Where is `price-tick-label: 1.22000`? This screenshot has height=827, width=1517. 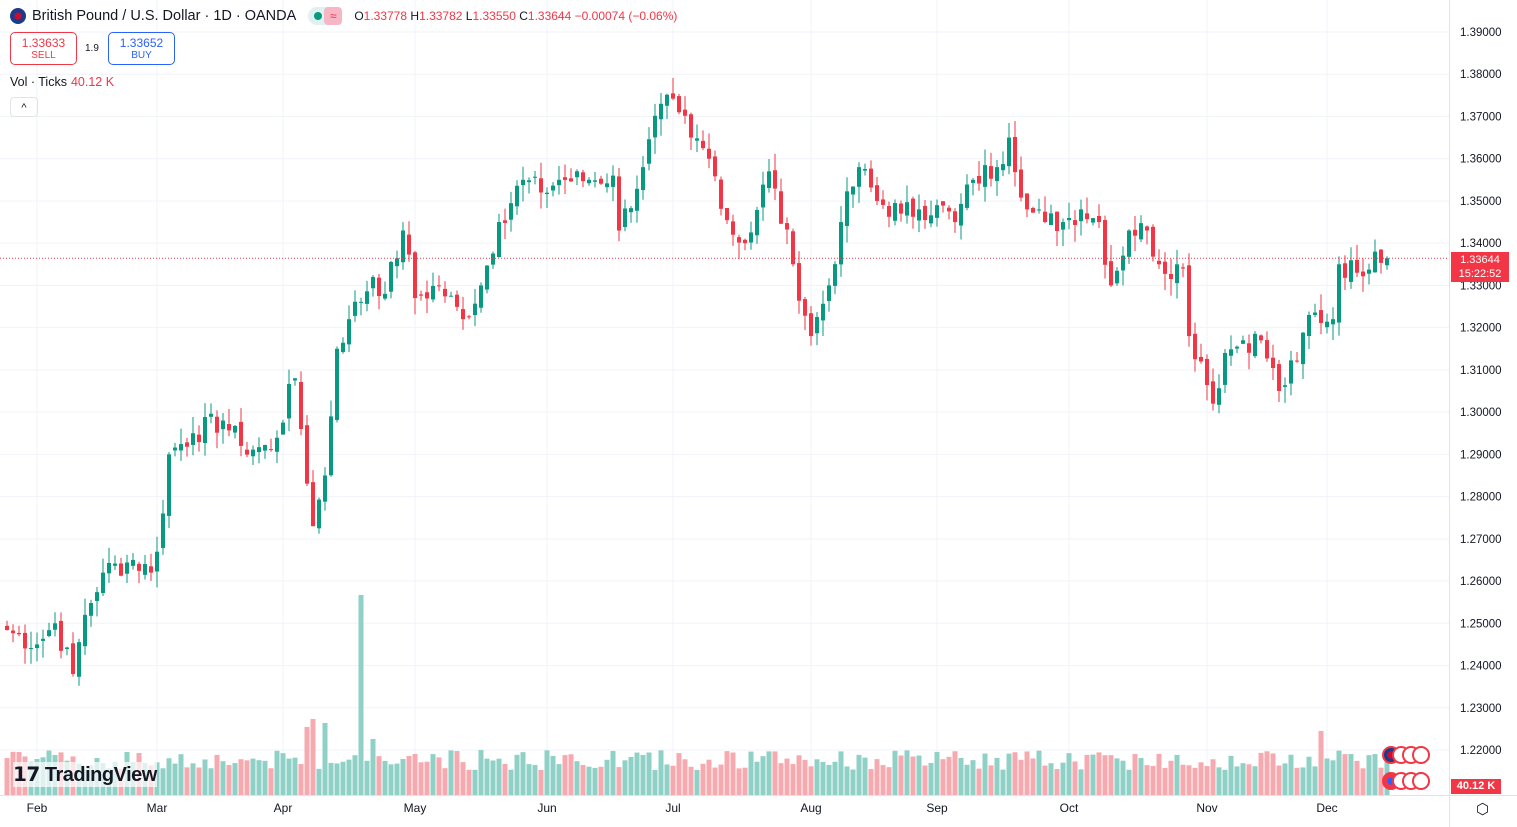
price-tick-label: 1.22000 is located at coordinates (1481, 751).